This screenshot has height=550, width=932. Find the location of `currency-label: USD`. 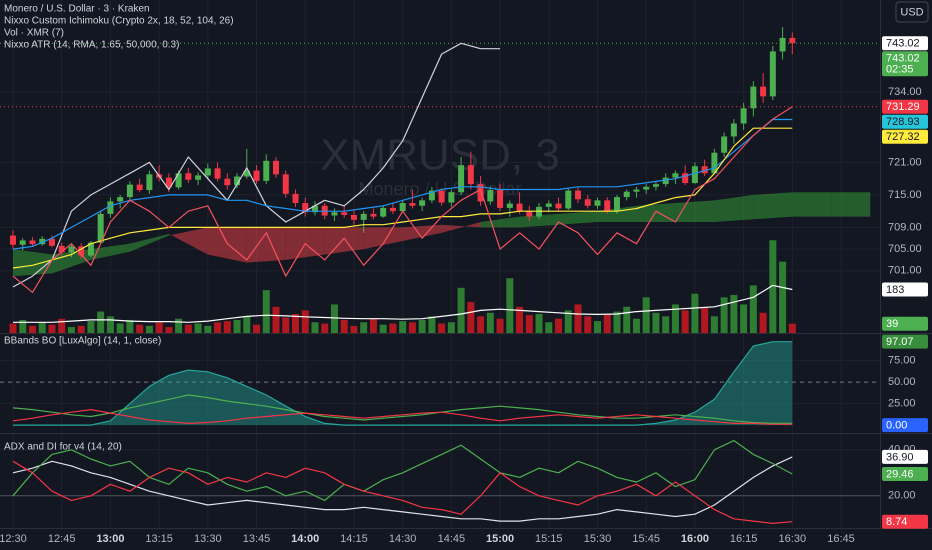

currency-label: USD is located at coordinates (911, 12).